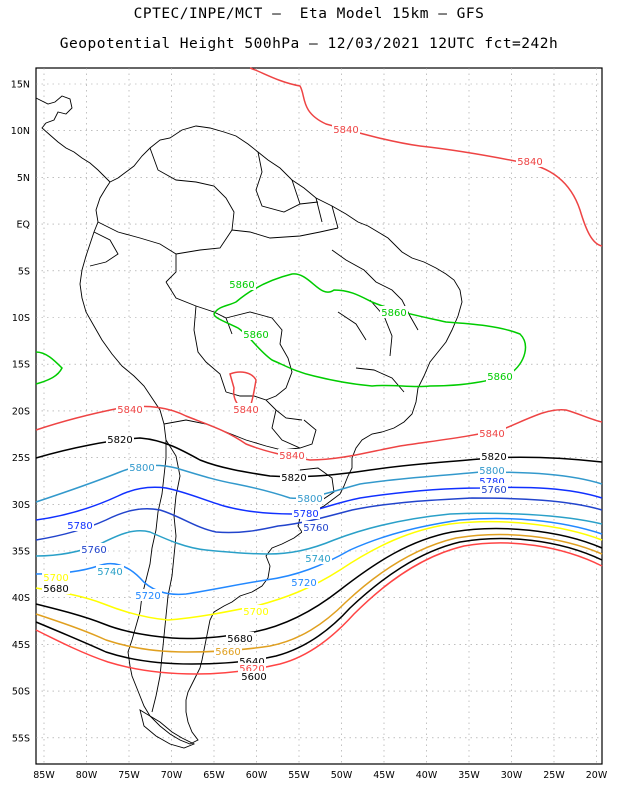 The image size is (618, 800). I want to click on border-guianas, so click(315, 204).